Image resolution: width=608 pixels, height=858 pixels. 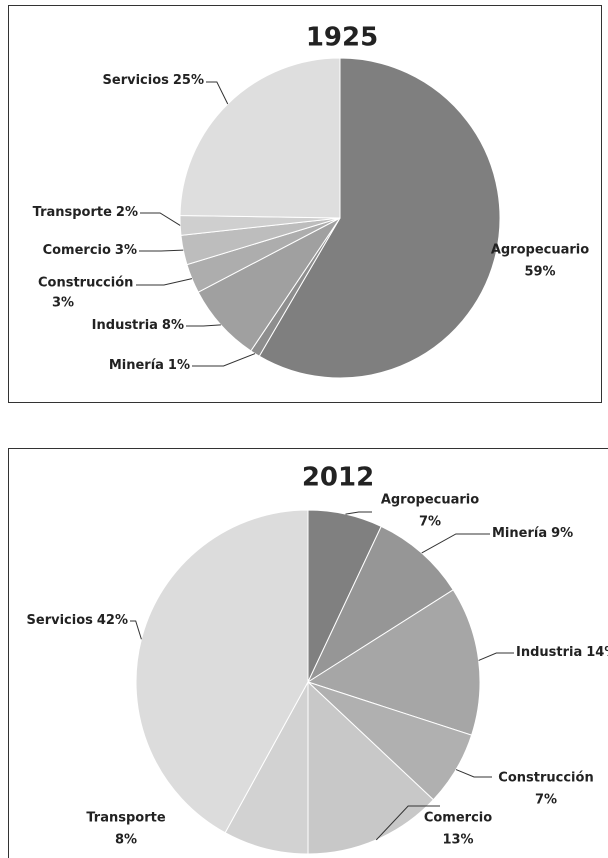 I want to click on slice-label: Industria 8%, so click(x=138, y=325).